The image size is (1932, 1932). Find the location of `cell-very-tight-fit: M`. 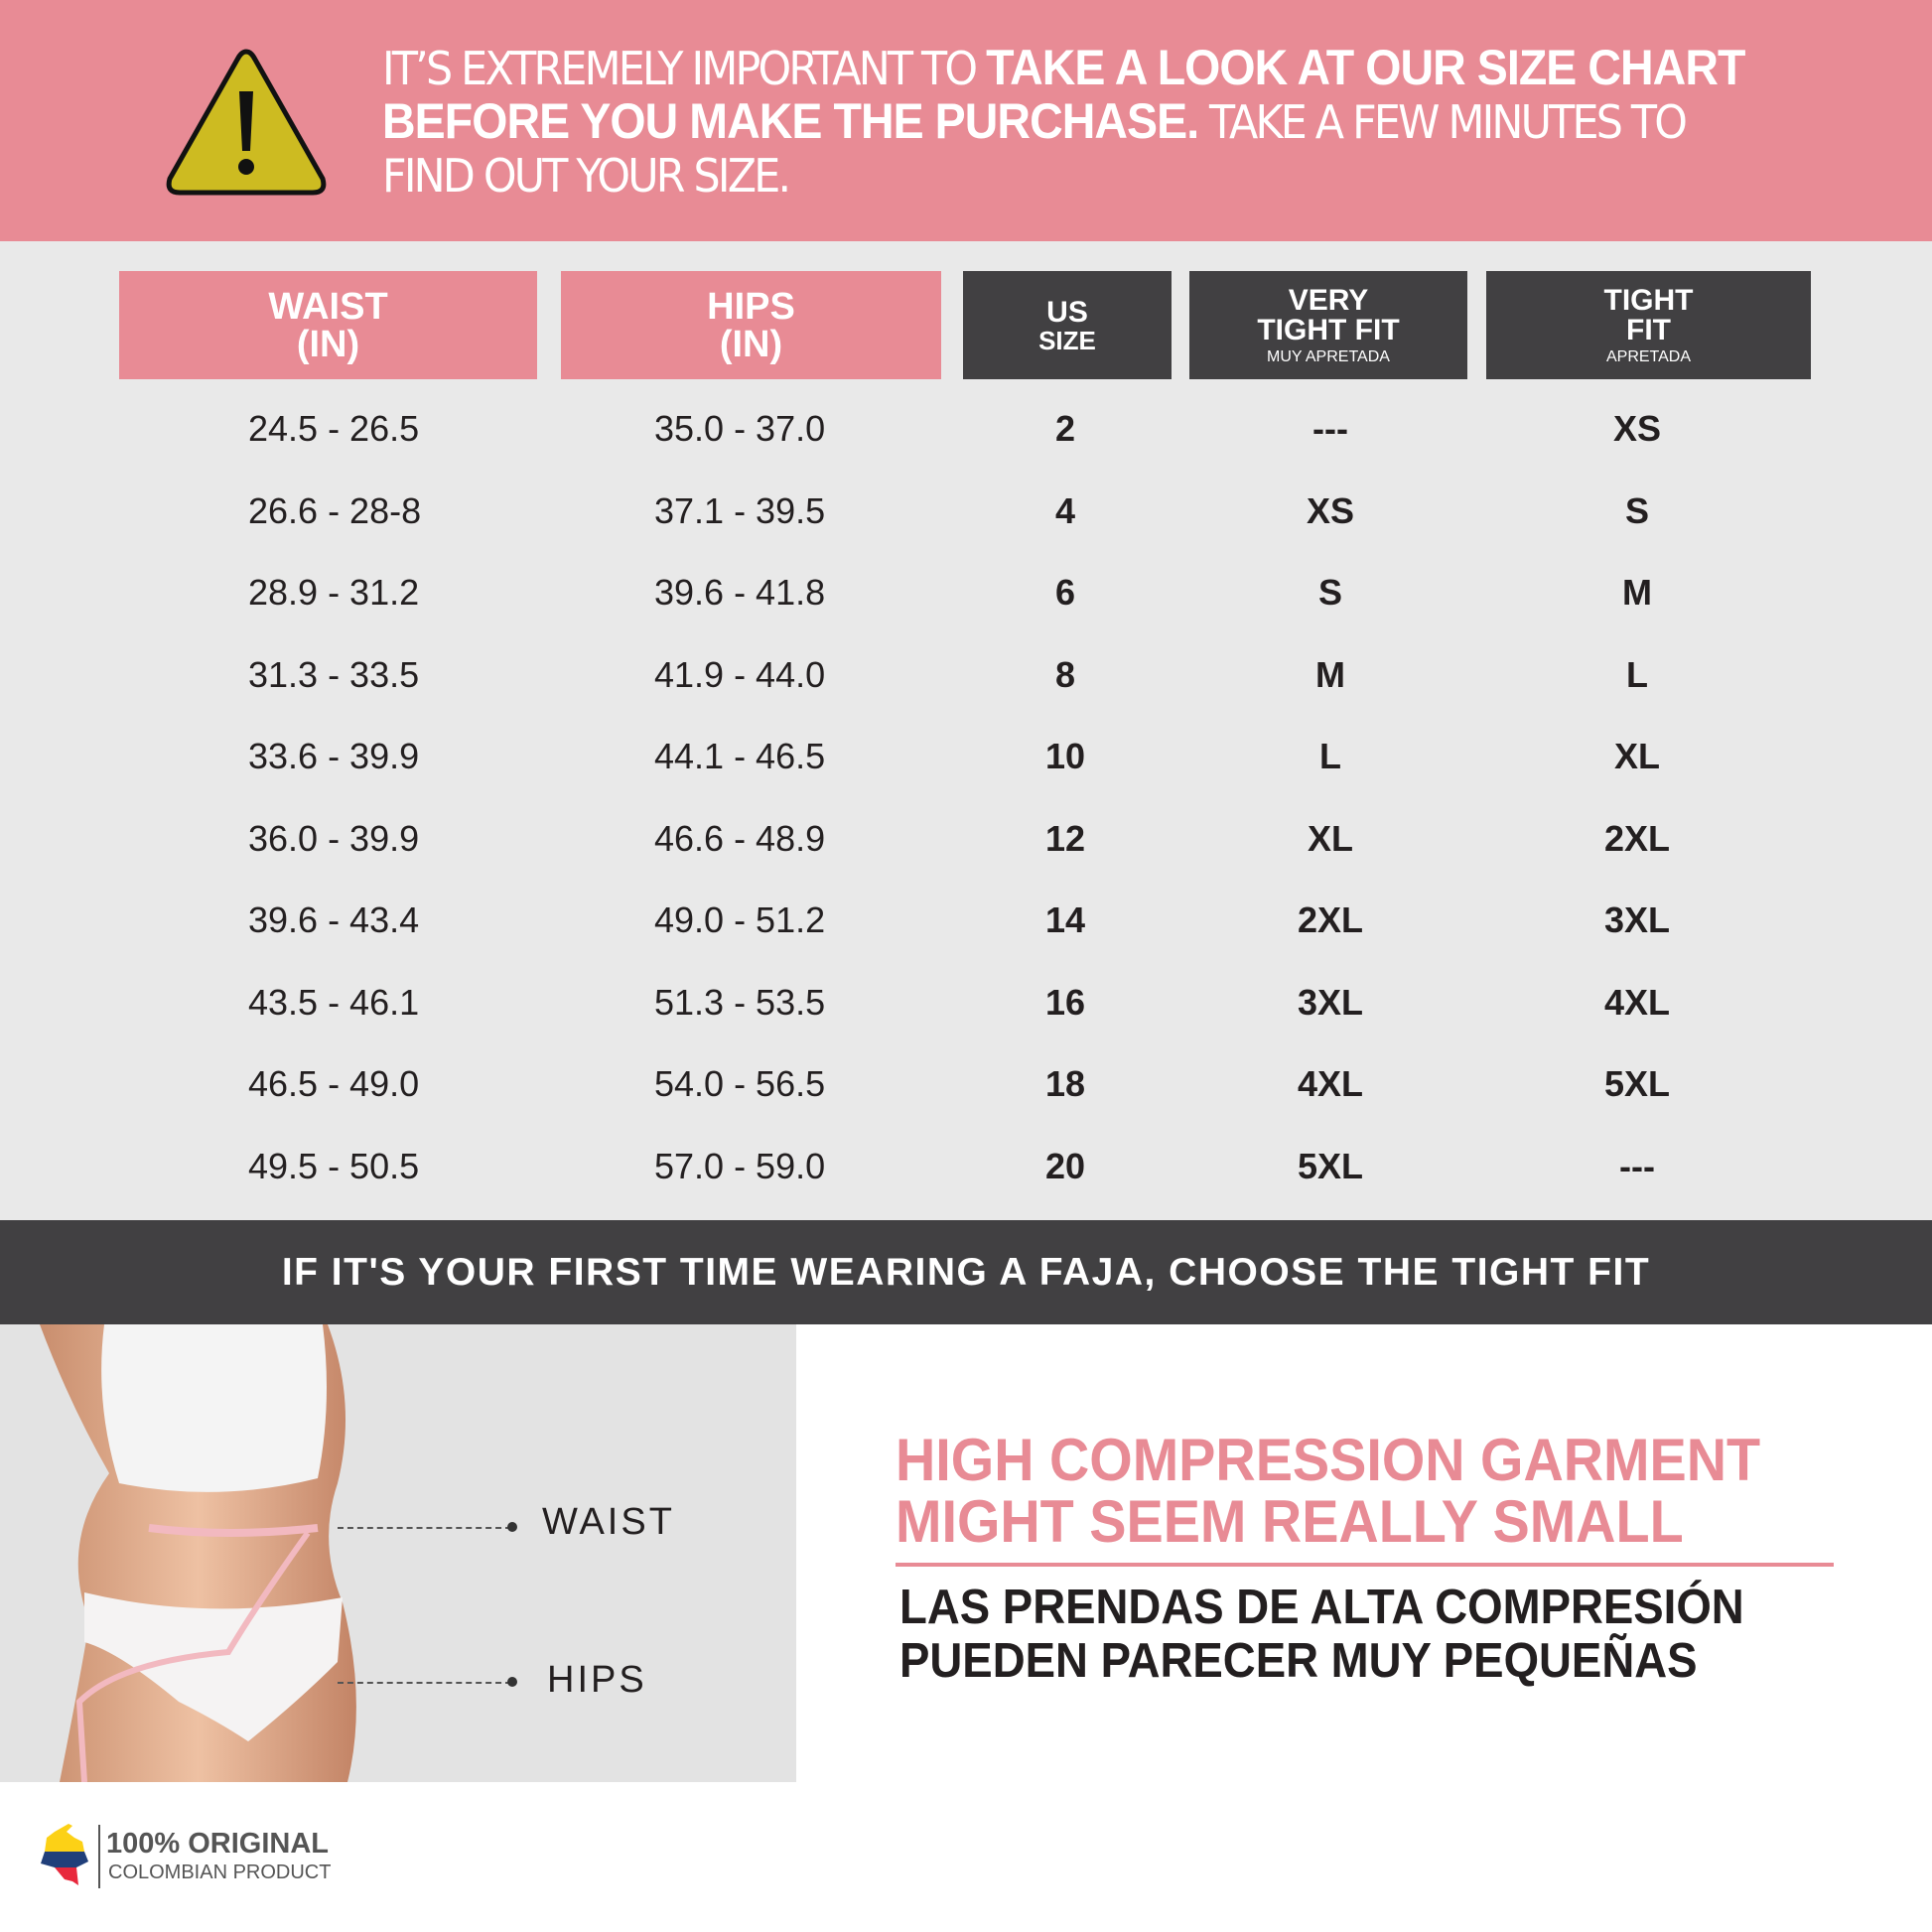

cell-very-tight-fit: M is located at coordinates (1330, 674).